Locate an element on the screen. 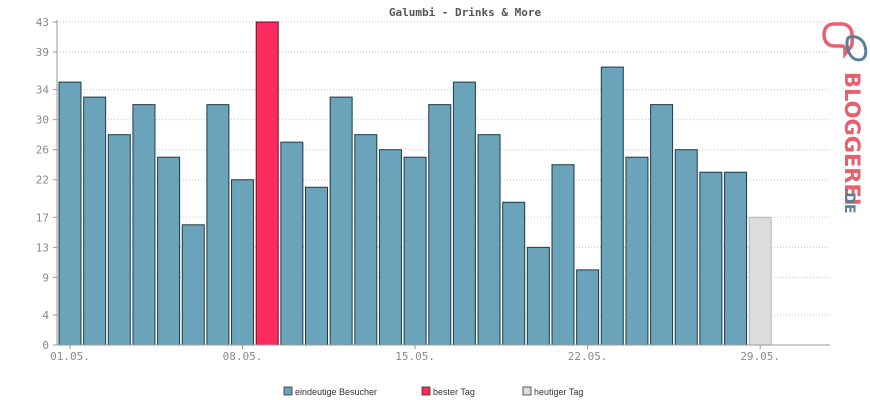 The image size is (870, 400). y-tick-label: 9 is located at coordinates (45, 277).